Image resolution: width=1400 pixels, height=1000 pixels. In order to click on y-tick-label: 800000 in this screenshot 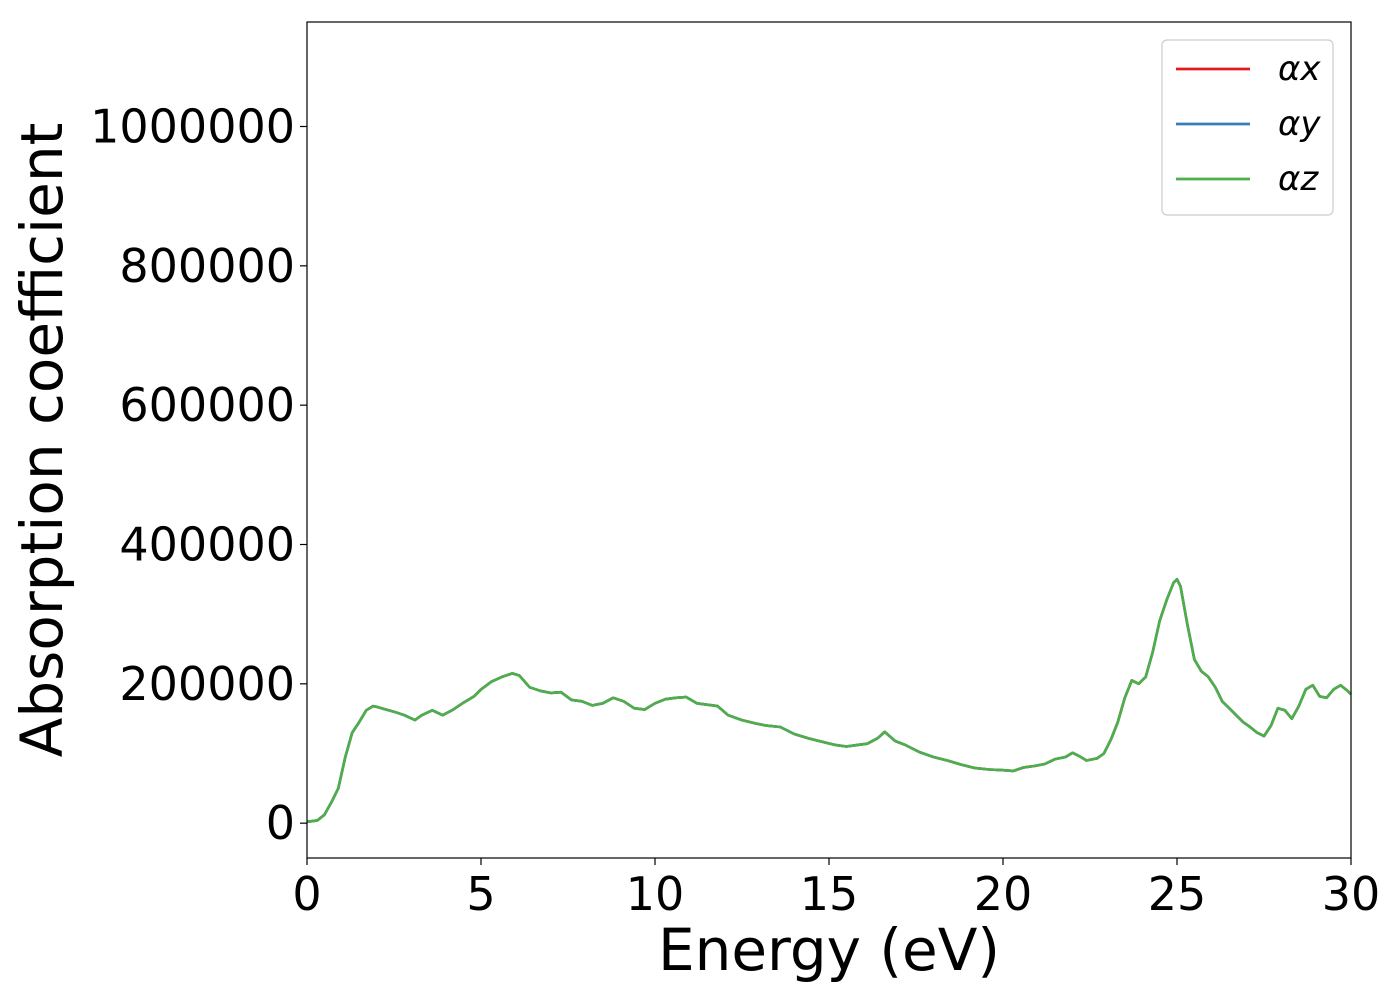, I will do `click(207, 266)`.